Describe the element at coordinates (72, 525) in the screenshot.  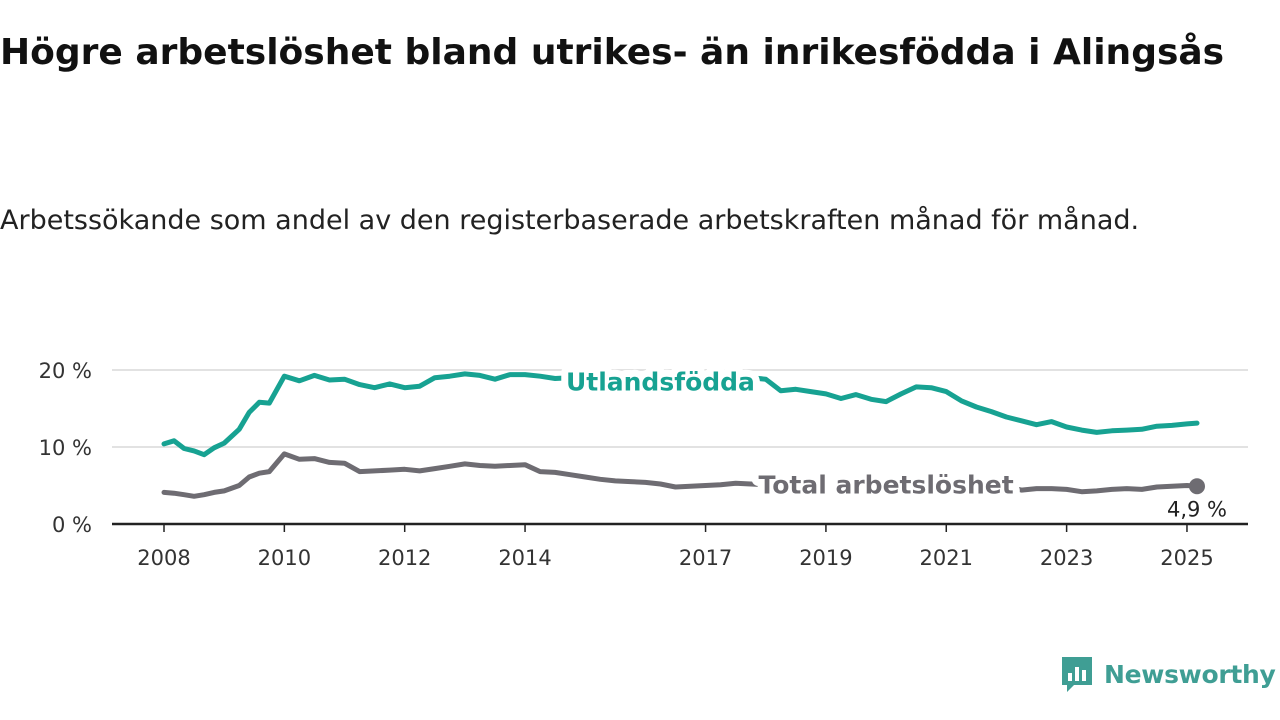
I see `y-tick-label: 0 %` at that location.